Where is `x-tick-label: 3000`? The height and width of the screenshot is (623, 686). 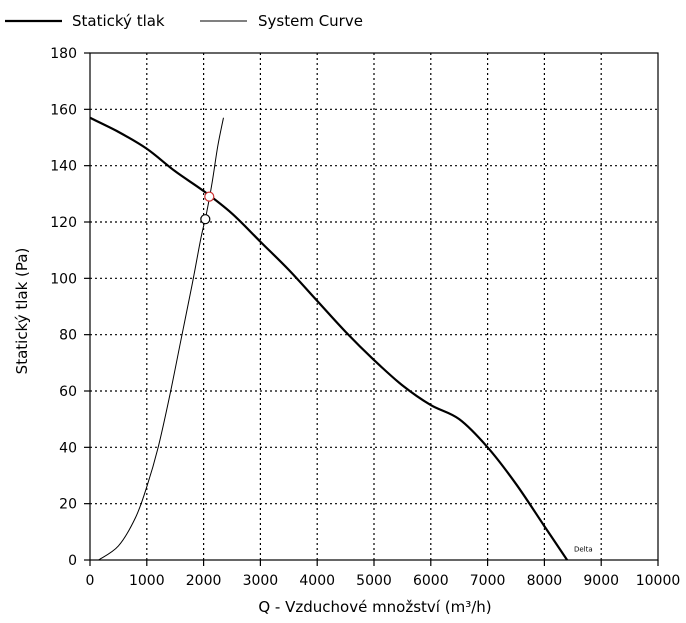
x-tick-label: 3000 is located at coordinates (261, 581).